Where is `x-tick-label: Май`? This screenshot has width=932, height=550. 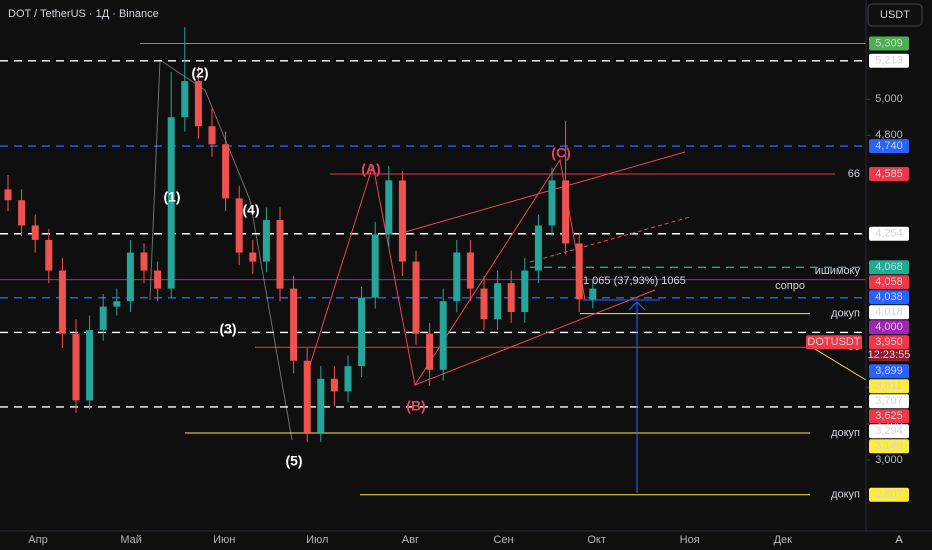 x-tick-label: Май is located at coordinates (131, 540).